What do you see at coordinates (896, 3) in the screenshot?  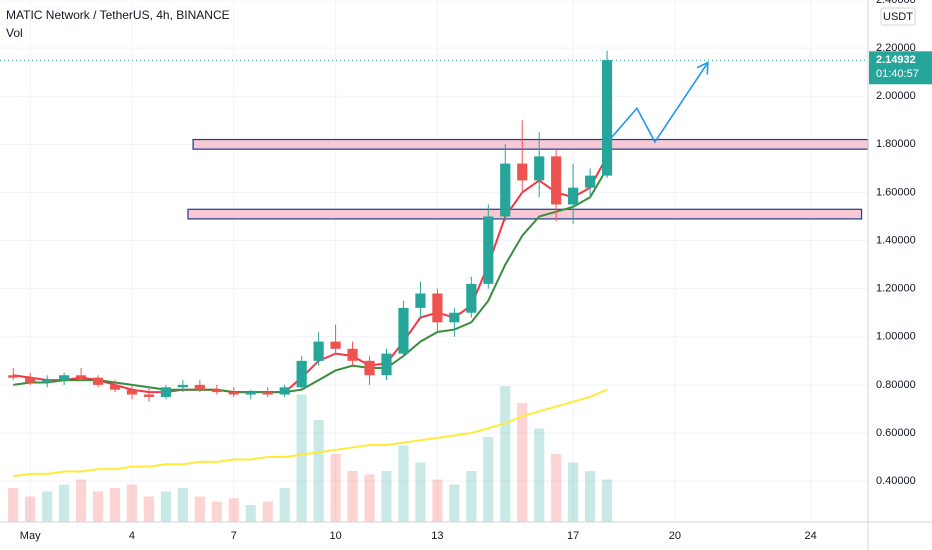 I see `y-tick-label: 2.40000` at bounding box center [896, 3].